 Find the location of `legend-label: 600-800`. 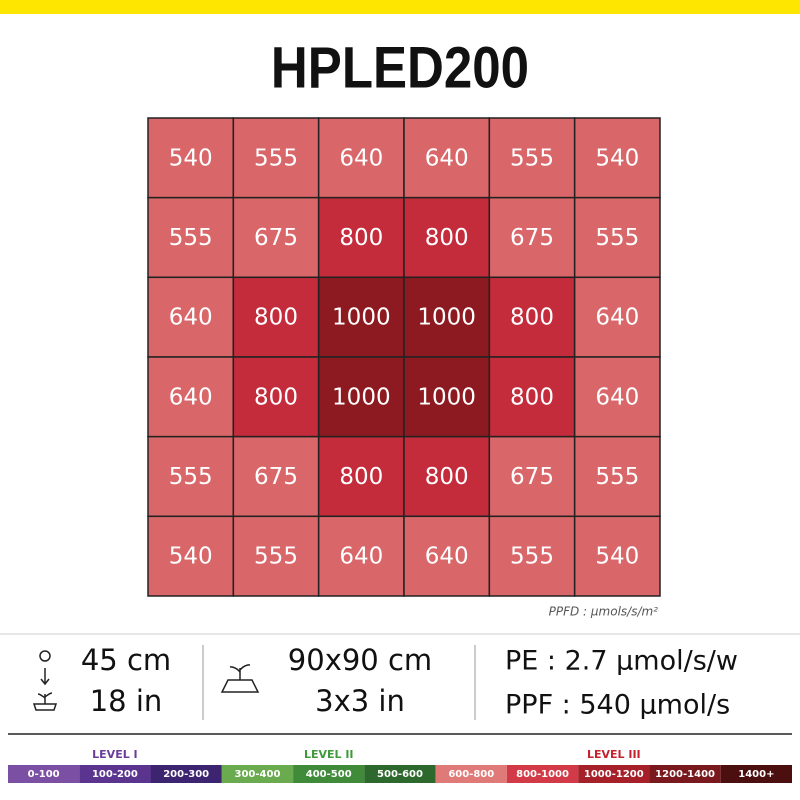

legend-label: 600-800 is located at coordinates (471, 774).